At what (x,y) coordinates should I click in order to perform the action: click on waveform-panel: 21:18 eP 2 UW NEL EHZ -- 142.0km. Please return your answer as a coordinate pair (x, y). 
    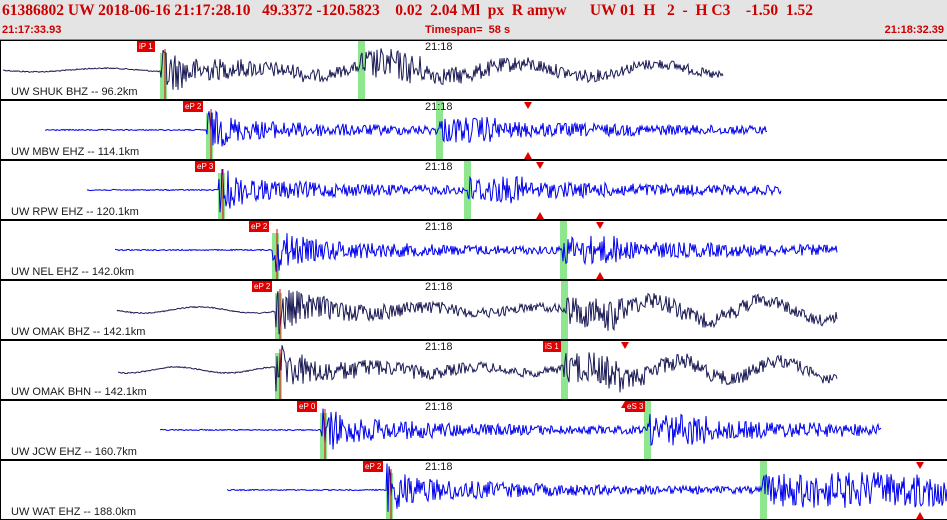
    Looking at the image, I should click on (473, 250).